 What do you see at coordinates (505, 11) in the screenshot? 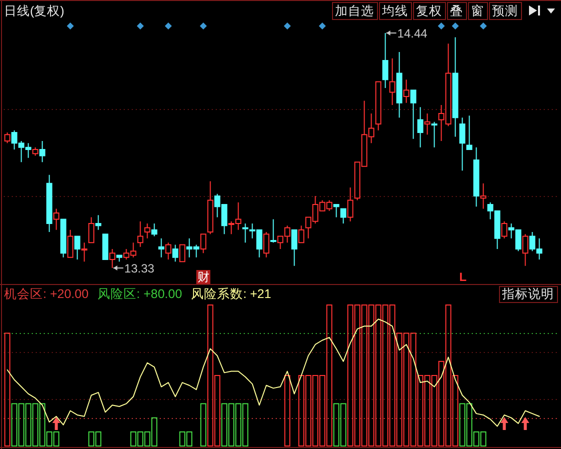
I see `text: 预测` at bounding box center [505, 11].